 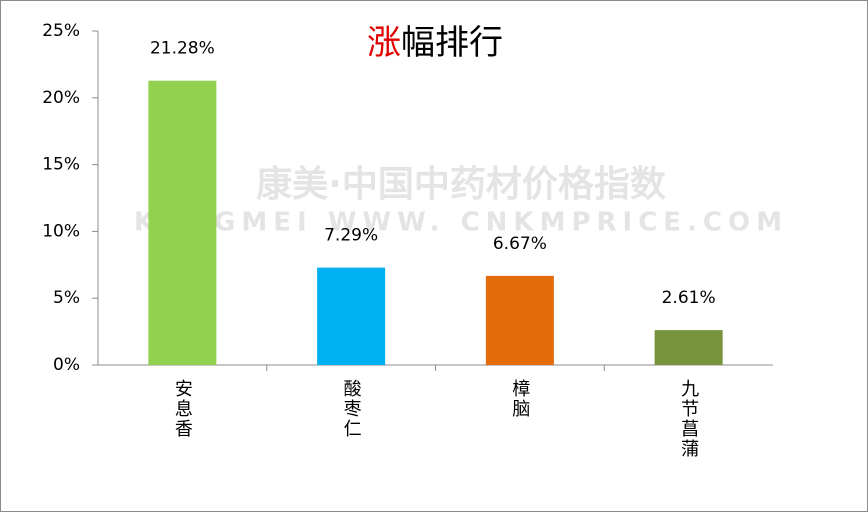 I want to click on watermark: KANGMEI WWW. CNKMPRICE.COM, so click(x=461, y=223).